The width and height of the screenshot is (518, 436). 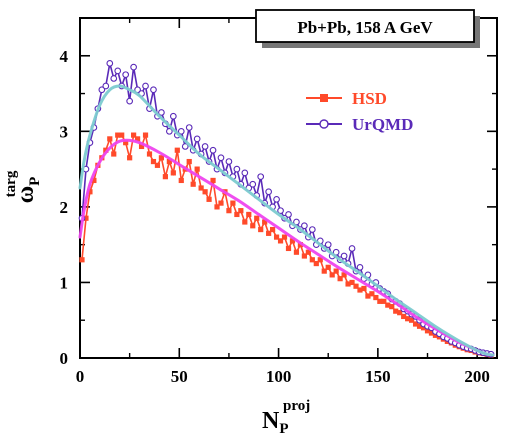 What do you see at coordinates (369, 98) in the screenshot?
I see `legend-label-hsd: HSD` at bounding box center [369, 98].